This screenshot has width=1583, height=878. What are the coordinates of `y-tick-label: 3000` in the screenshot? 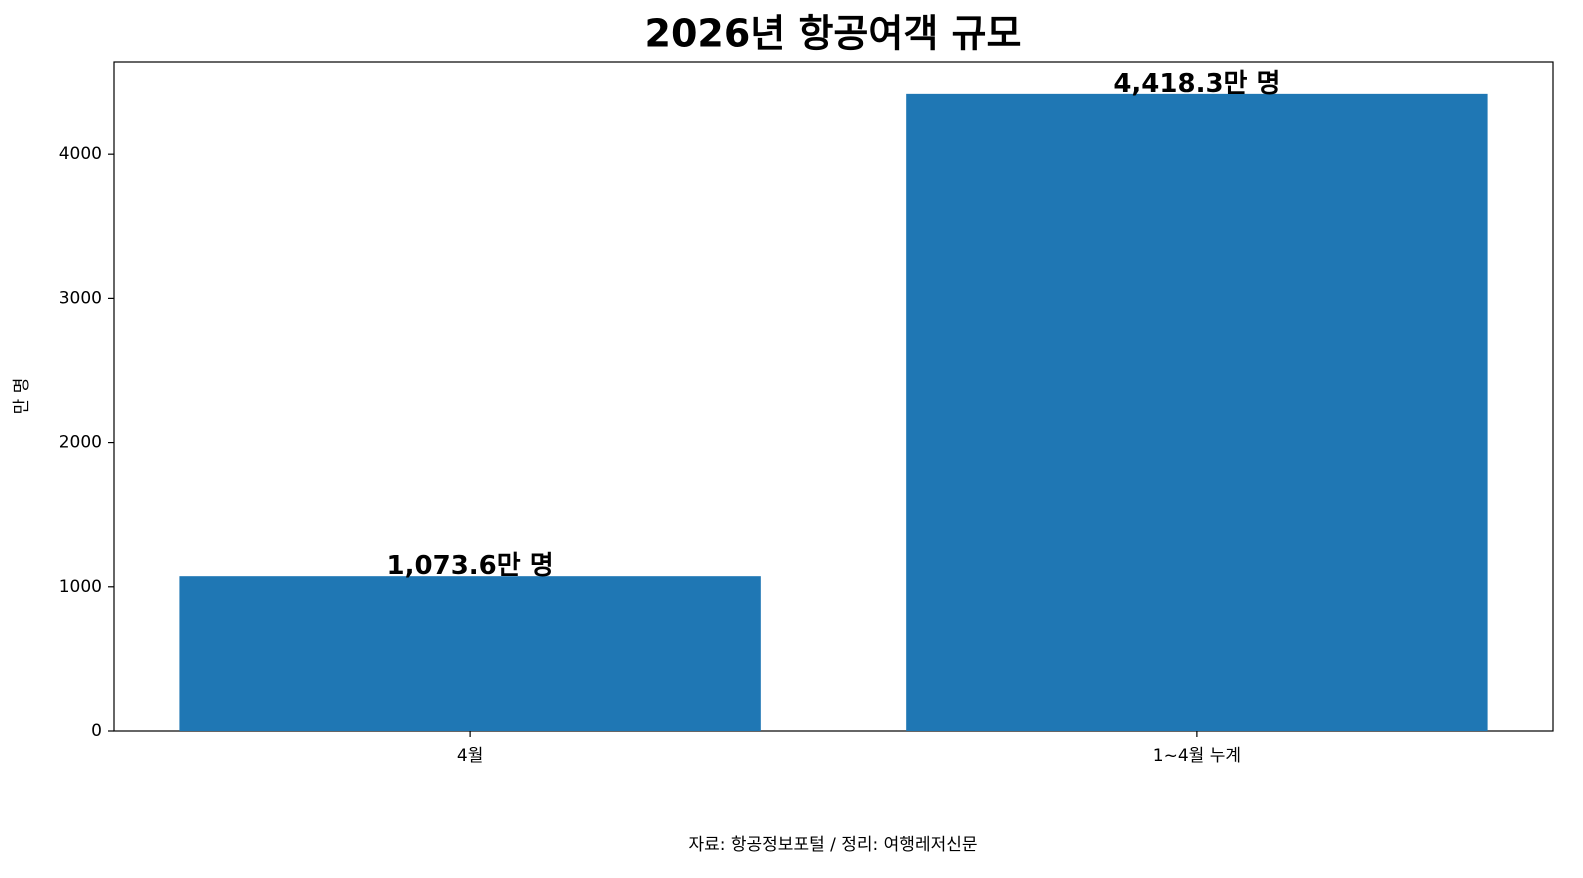 It's located at (80, 298).